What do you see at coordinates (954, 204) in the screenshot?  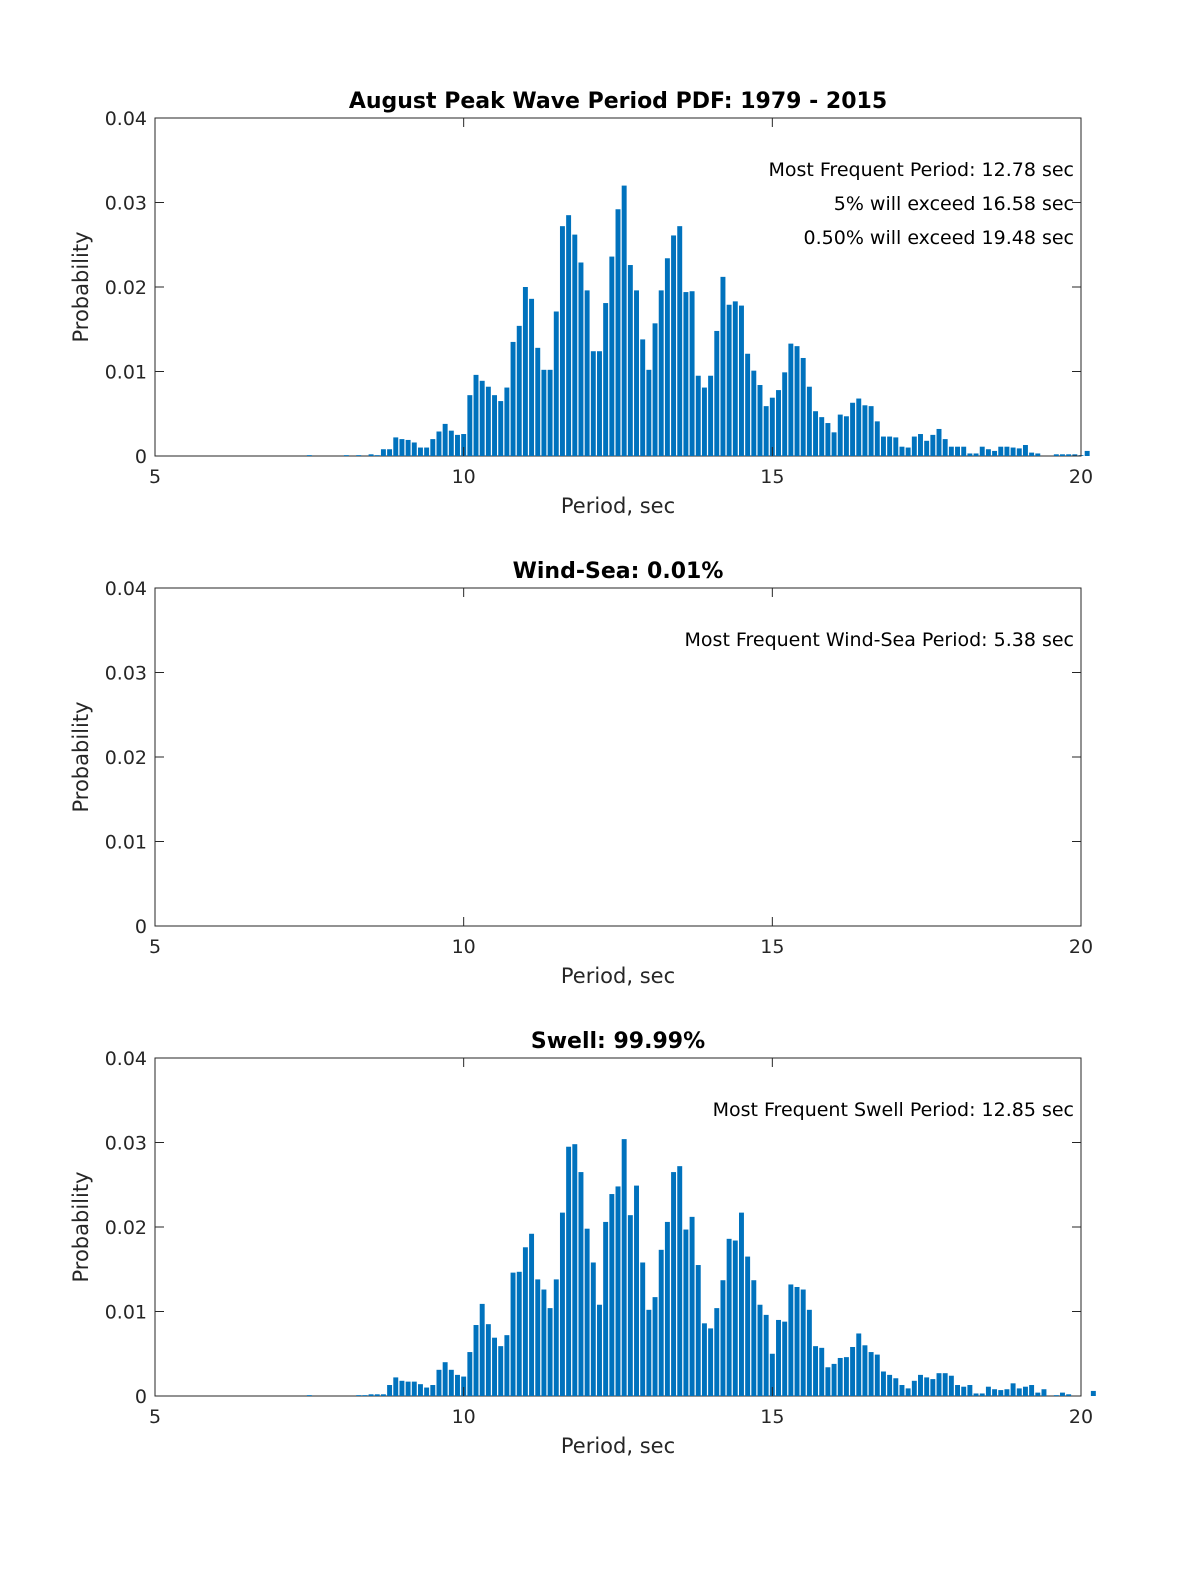 I see `annotation-5pct-exceed: 5% will exceed 16.58 sec` at bounding box center [954, 204].